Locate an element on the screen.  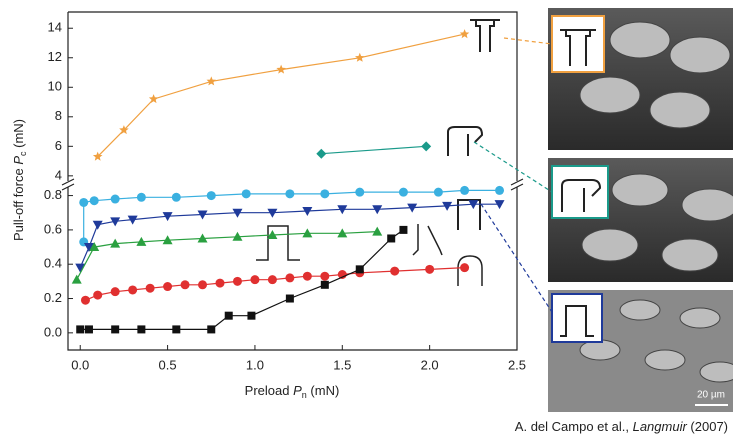
y2-tick-label: 10 is located at coordinates (55, 86).